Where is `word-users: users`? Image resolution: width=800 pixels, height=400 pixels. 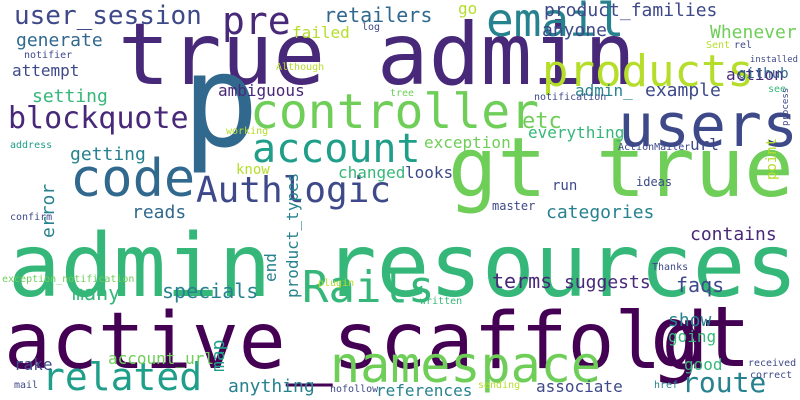 word-users: users is located at coordinates (708, 126).